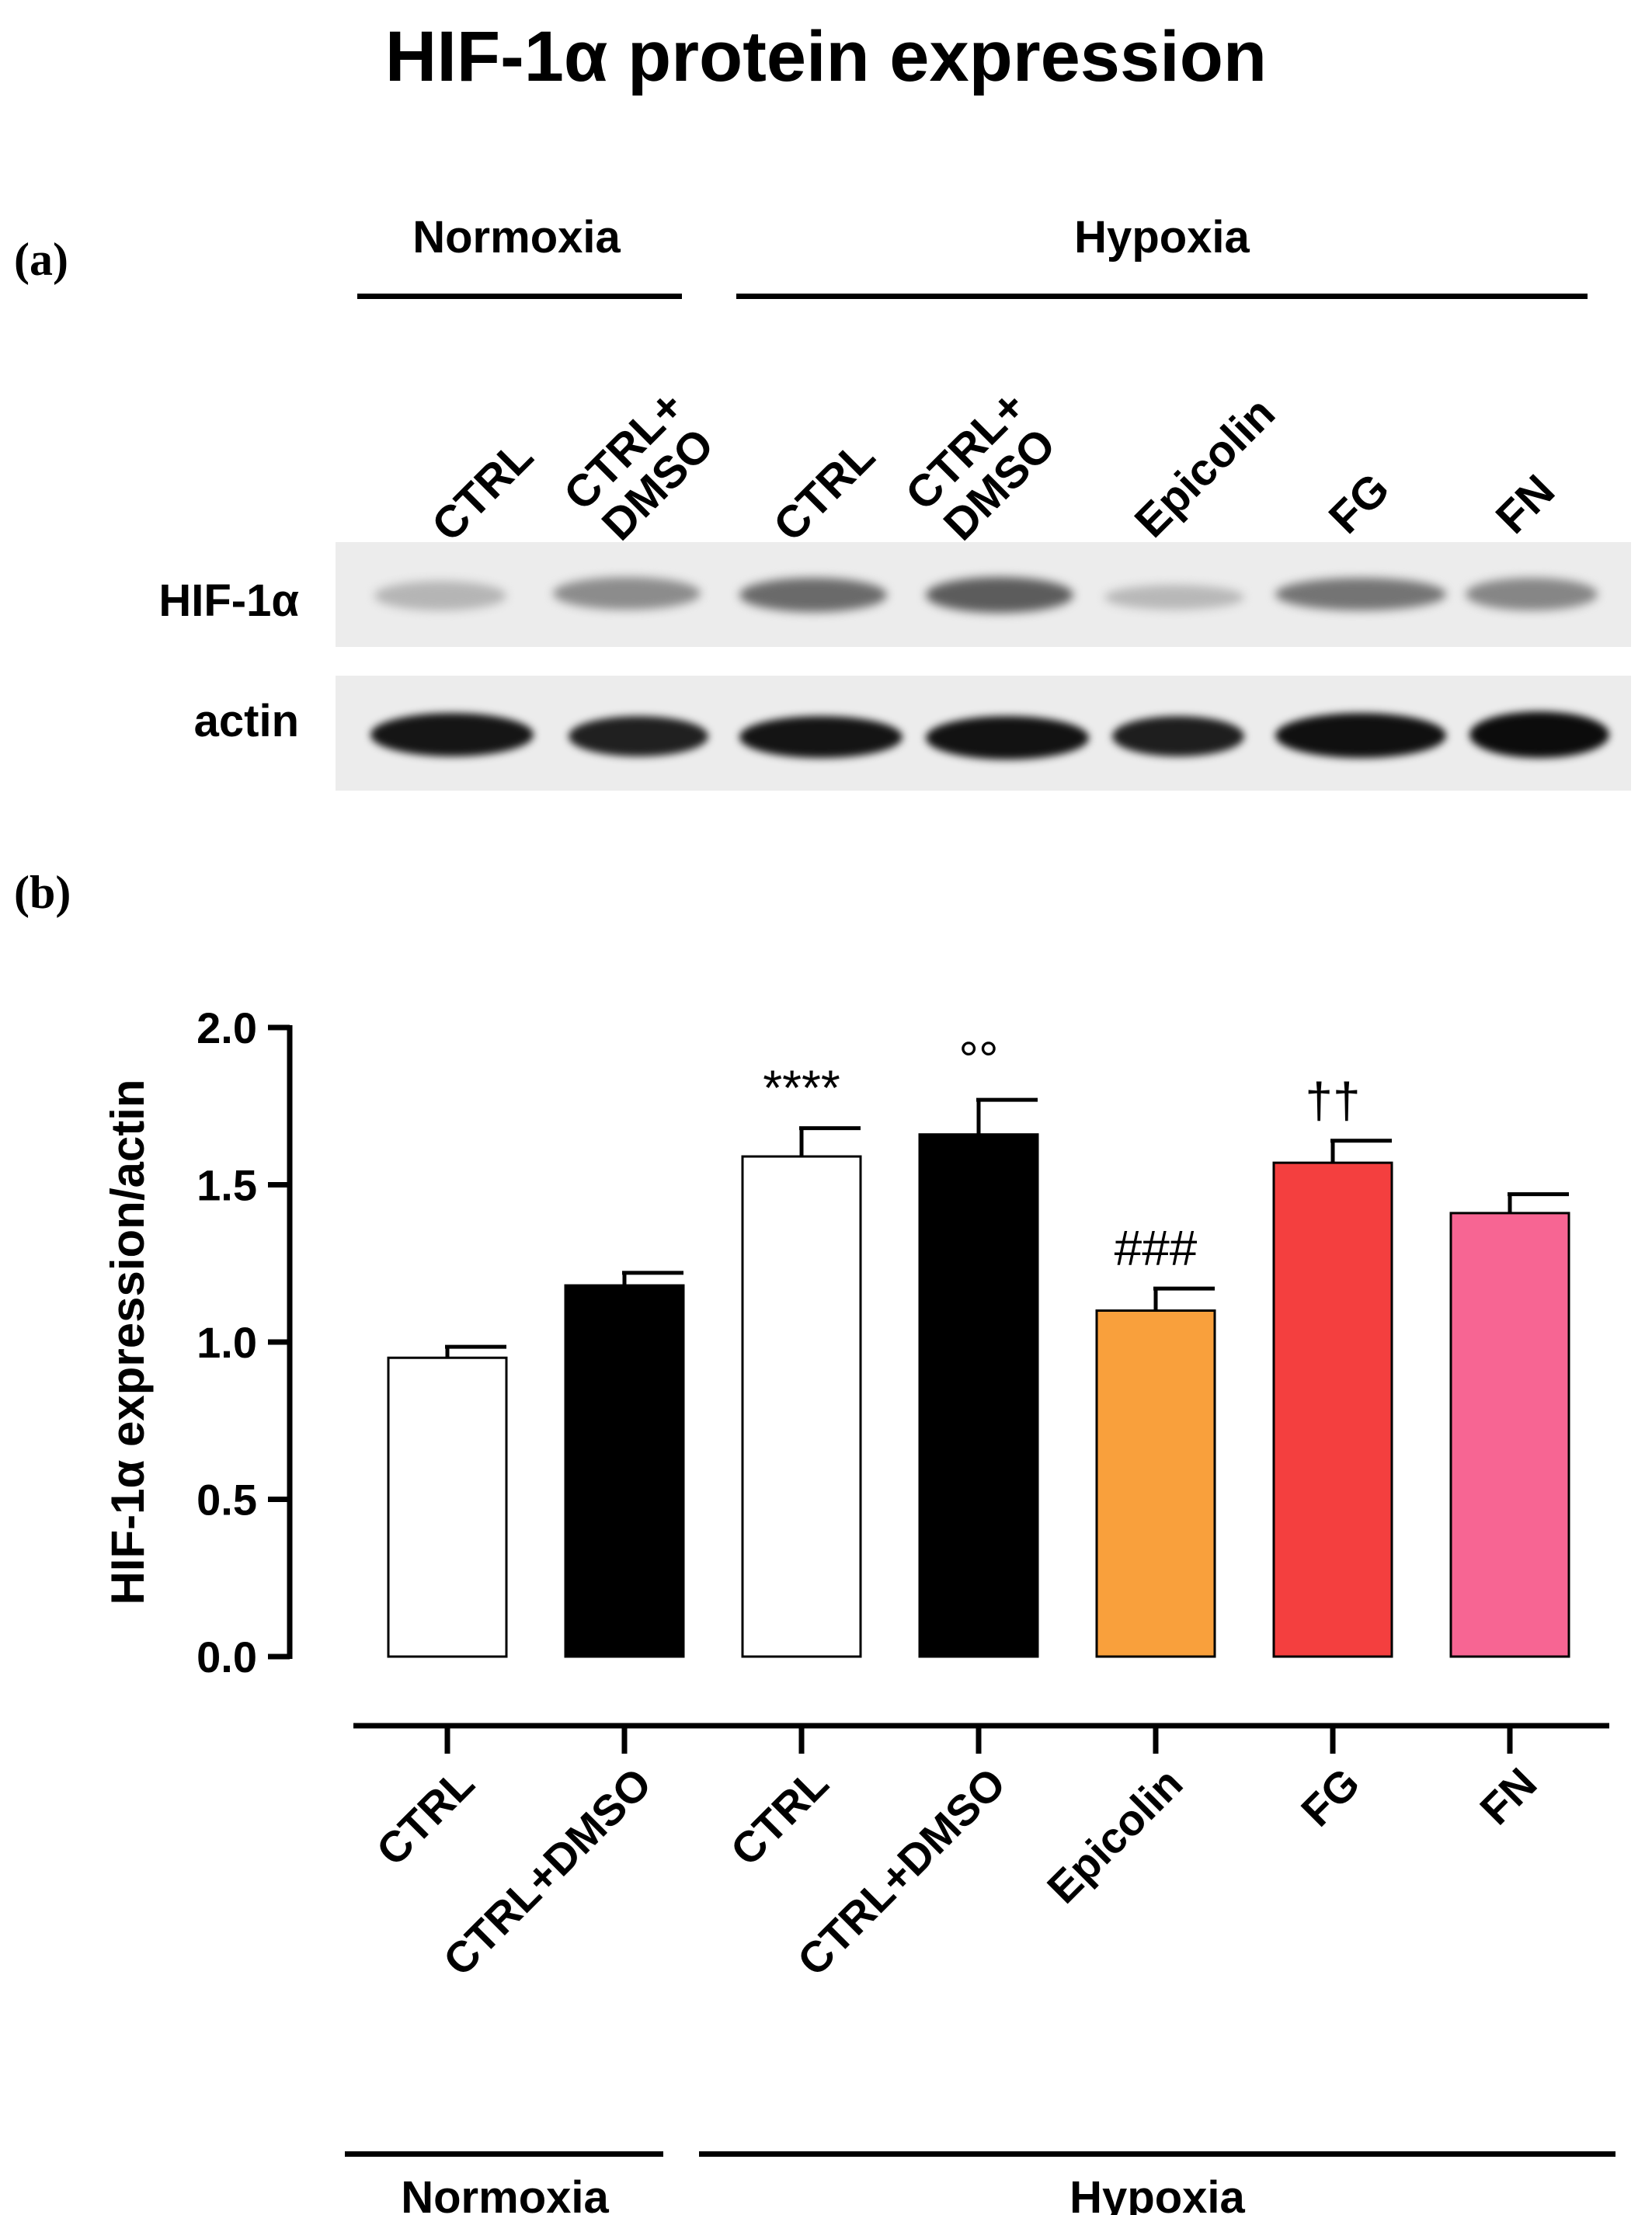 Image resolution: width=1652 pixels, height=2215 pixels. What do you see at coordinates (519, 296) in the screenshot?
I see `panel-a-normoxia-line` at bounding box center [519, 296].